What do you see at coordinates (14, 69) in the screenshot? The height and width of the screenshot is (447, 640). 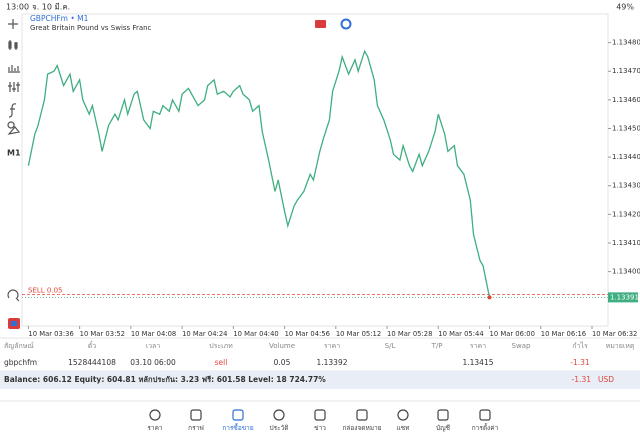 I see `bars-icon` at bounding box center [14, 69].